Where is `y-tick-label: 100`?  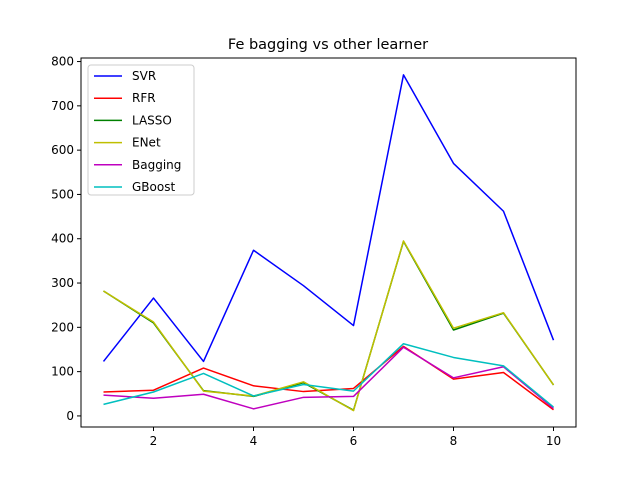 y-tick-label: 100 is located at coordinates (62, 372).